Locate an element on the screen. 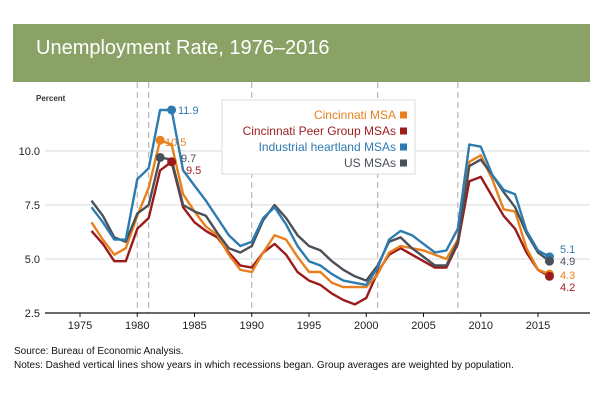 Image resolution: width=600 pixels, height=400 pixels. x-tick-label: 1995 is located at coordinates (309, 326).